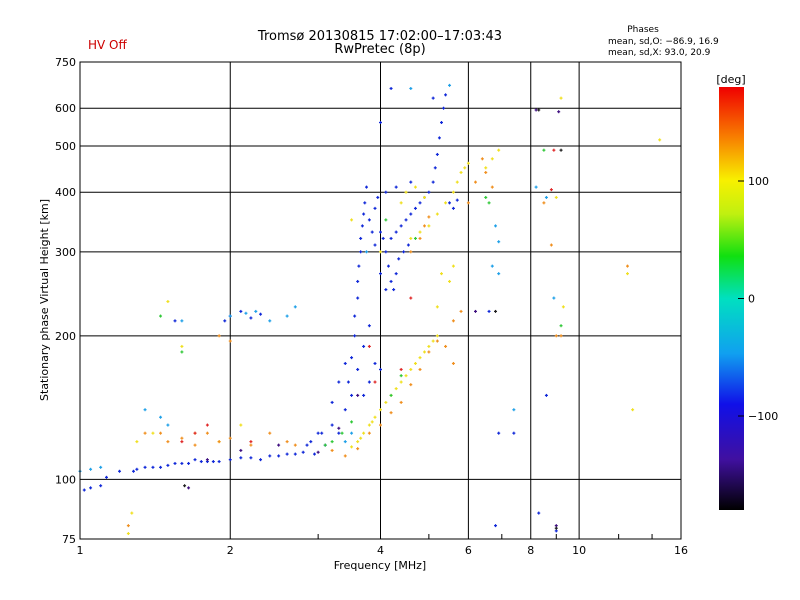 This screenshot has height=600, width=800. Describe the element at coordinates (65, 252) in the screenshot. I see `y-tick-label: 300` at that location.